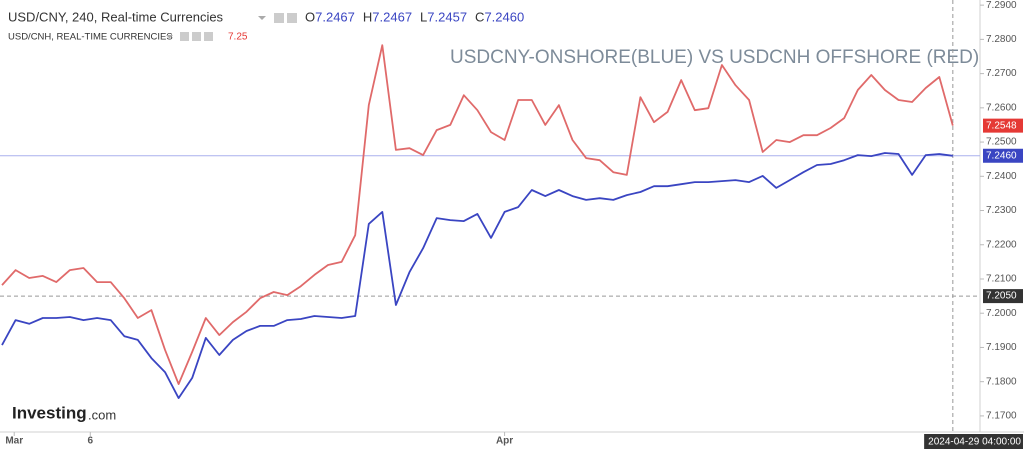  What do you see at coordinates (1001, 5) in the screenshot?
I see `y-tick-label: 7.2900` at bounding box center [1001, 5].